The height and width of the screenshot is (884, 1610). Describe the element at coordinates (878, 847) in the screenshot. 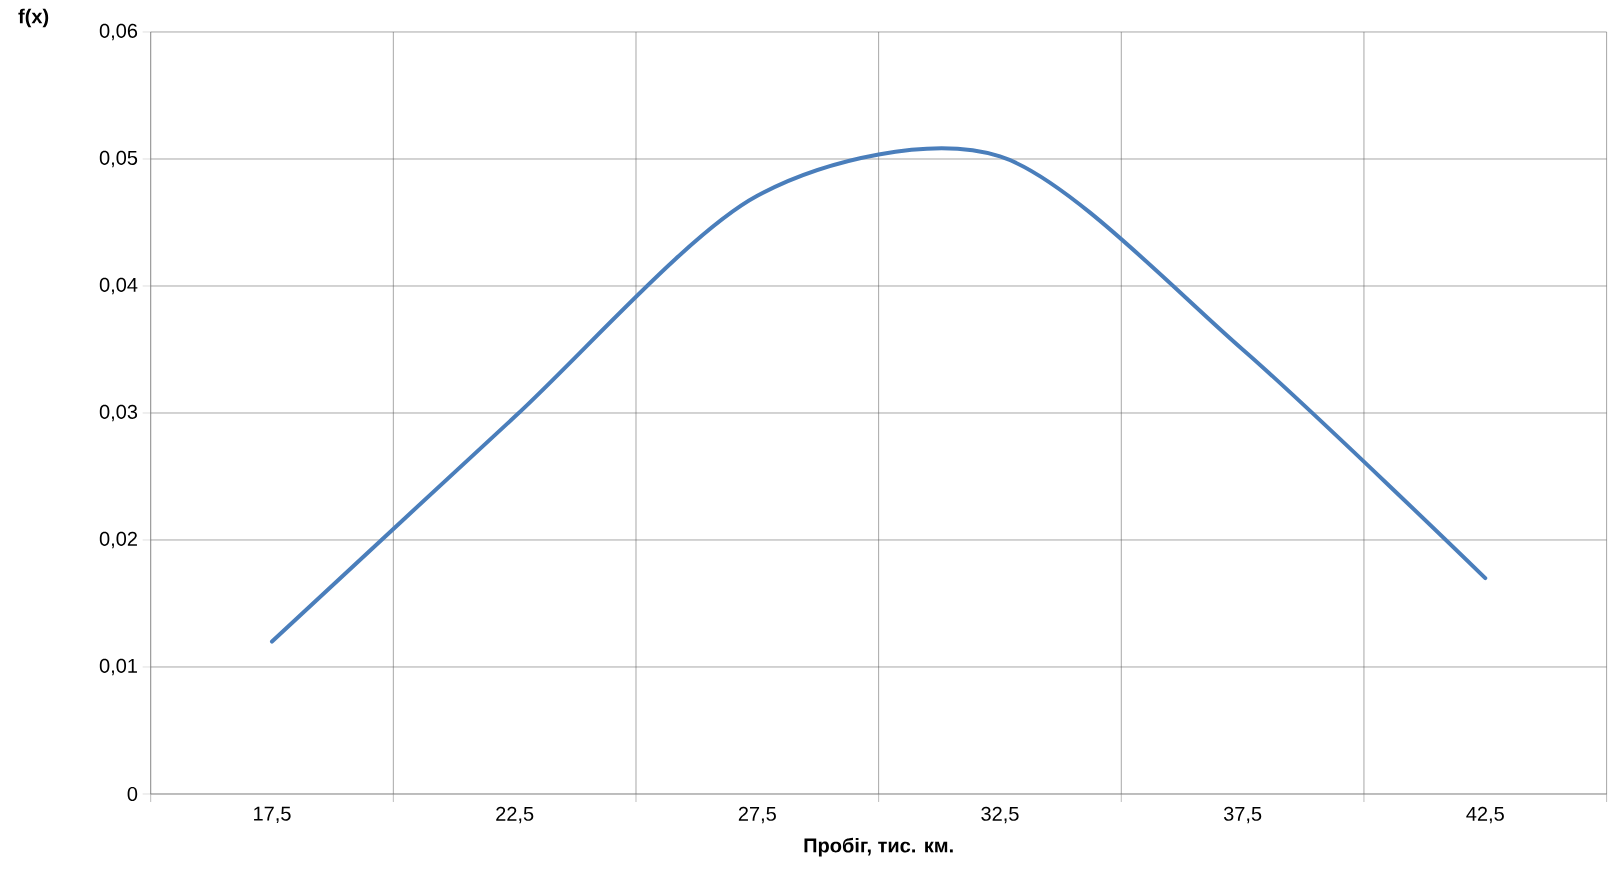

I see `x-axis-title: Пробіг, тис. км.` at that location.